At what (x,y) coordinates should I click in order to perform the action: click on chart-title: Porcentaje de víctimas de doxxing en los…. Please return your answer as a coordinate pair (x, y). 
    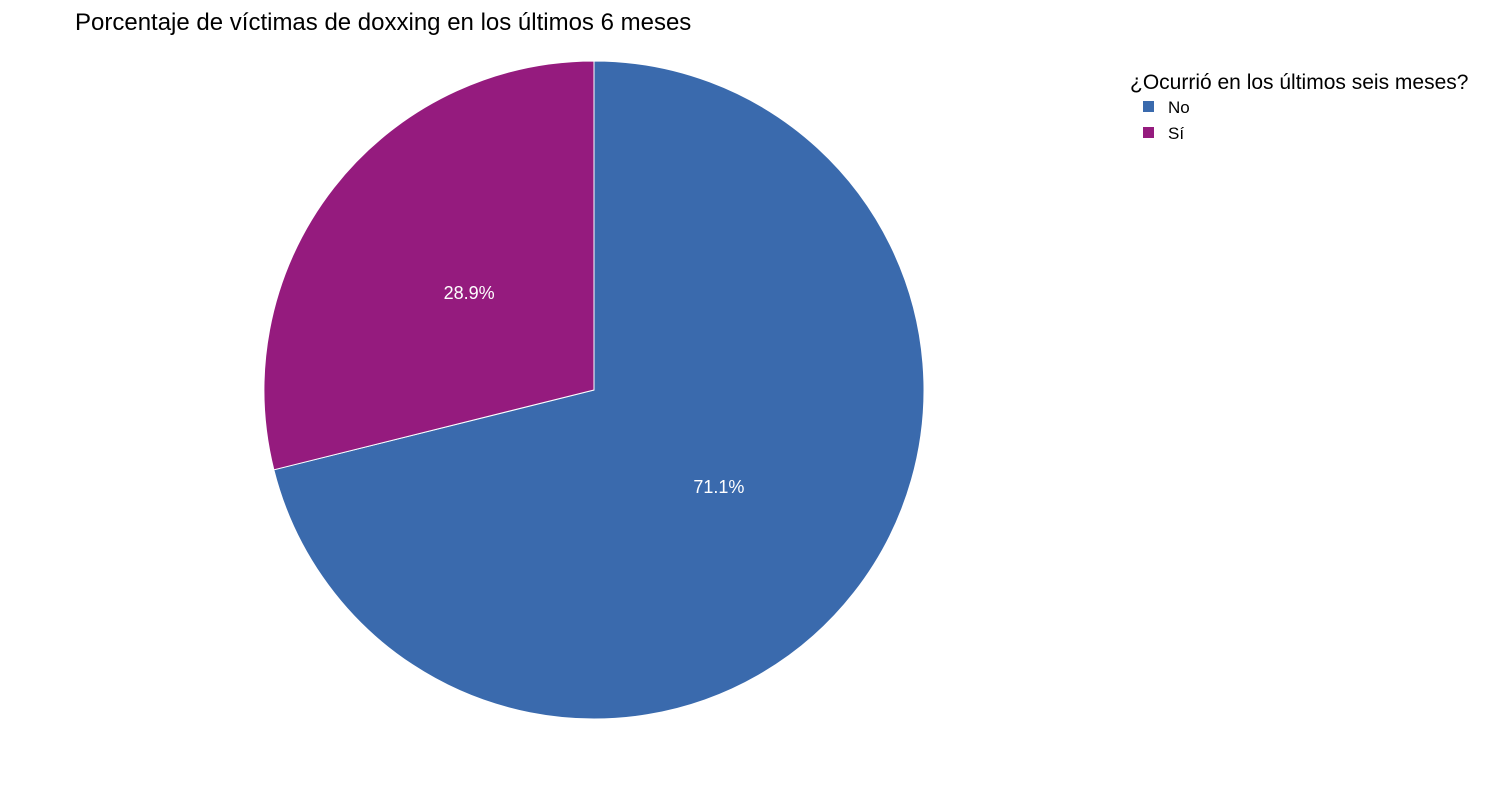
    Looking at the image, I should click on (383, 22).